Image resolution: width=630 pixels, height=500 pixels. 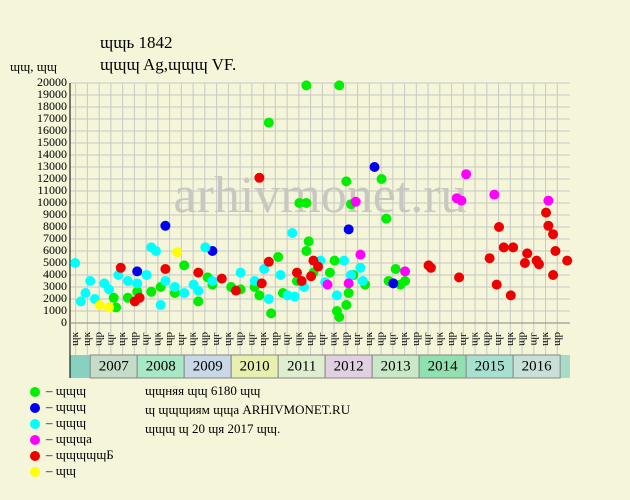 I want to click on legend-label: – ɰɰɰɰɰБ, so click(x=79, y=454).